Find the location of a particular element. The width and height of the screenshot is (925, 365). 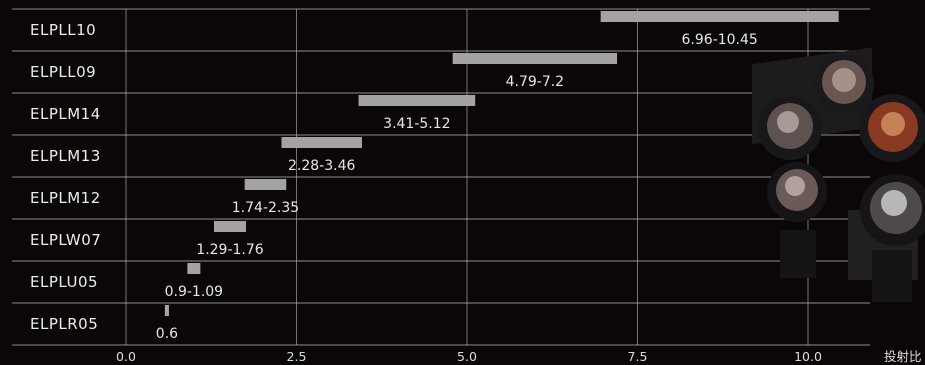

category-label: ELPLU05 is located at coordinates (64, 282).